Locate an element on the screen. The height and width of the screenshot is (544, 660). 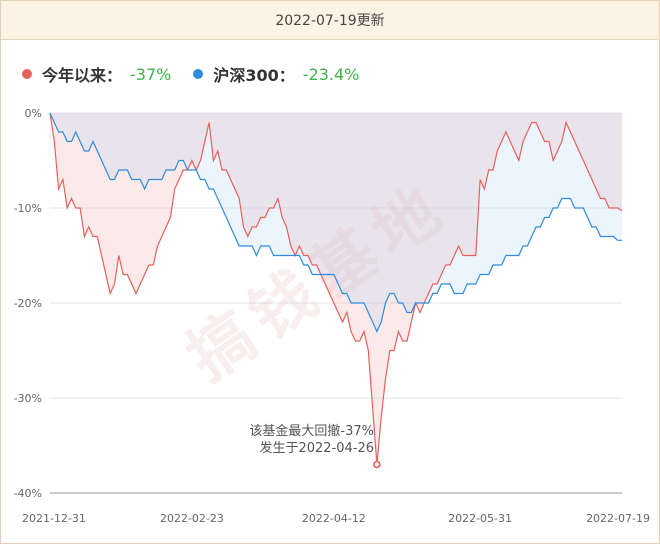
x-tick-label: 2022-07-19 is located at coordinates (618, 518).